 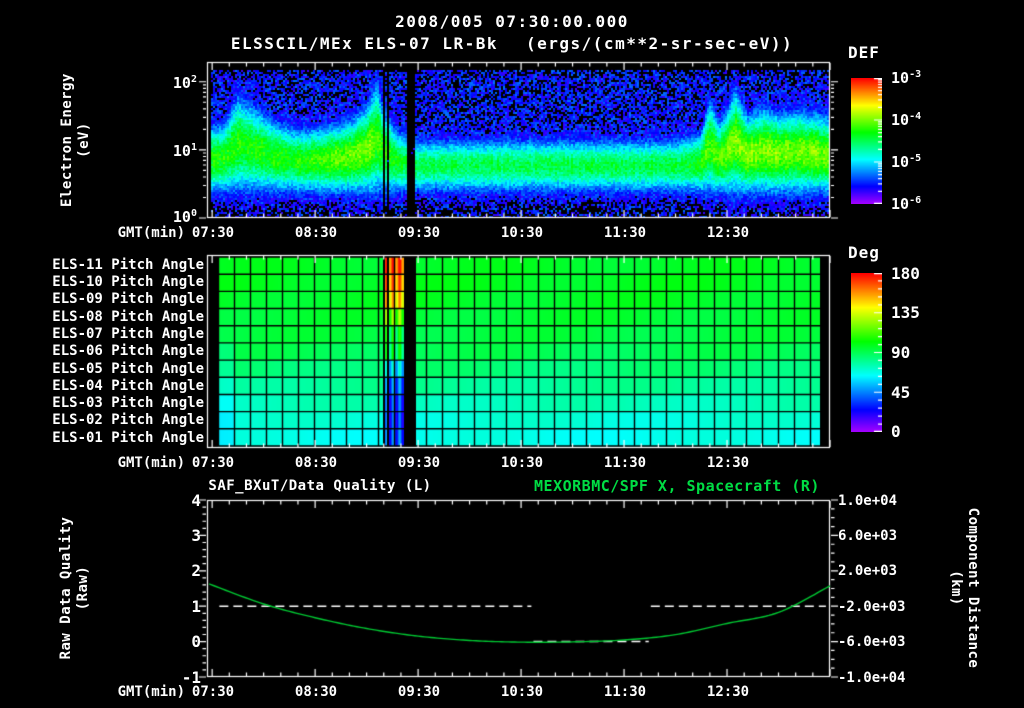 What do you see at coordinates (128, 386) in the screenshot?
I see `pitch-row-label-els04: ELS-04 Pitch Angle` at bounding box center [128, 386].